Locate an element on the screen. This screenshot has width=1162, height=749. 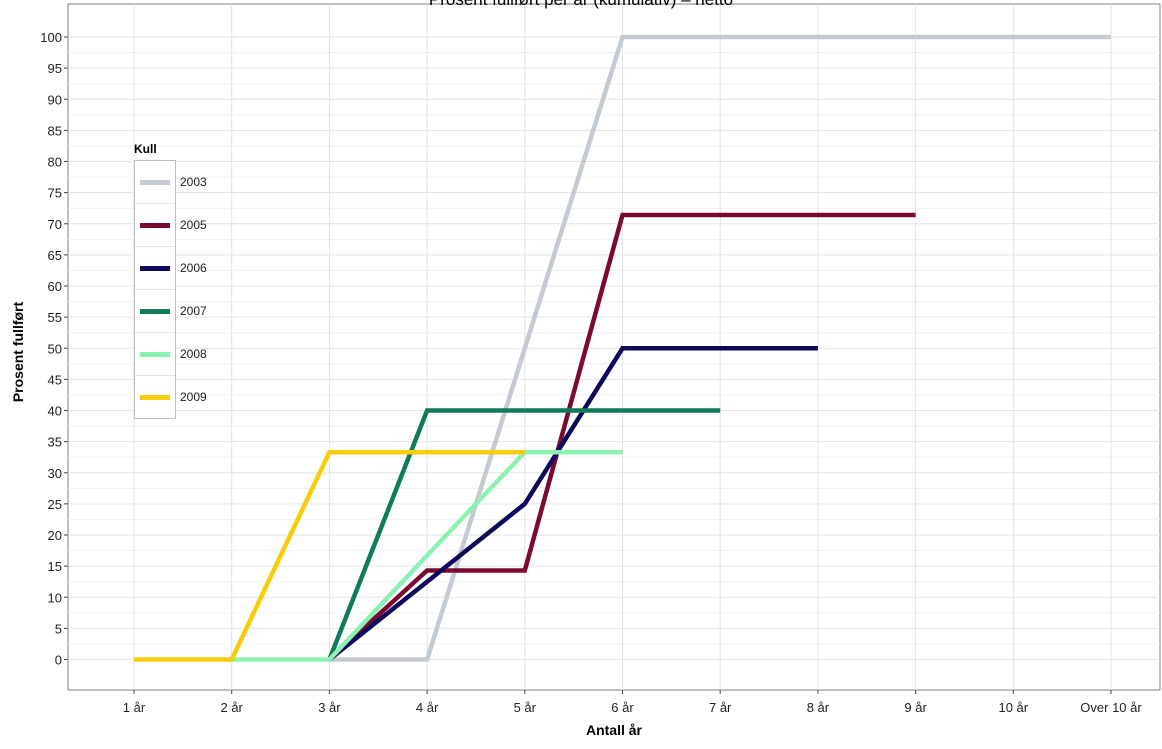
x-tick-label: 2 år is located at coordinates (231, 707).